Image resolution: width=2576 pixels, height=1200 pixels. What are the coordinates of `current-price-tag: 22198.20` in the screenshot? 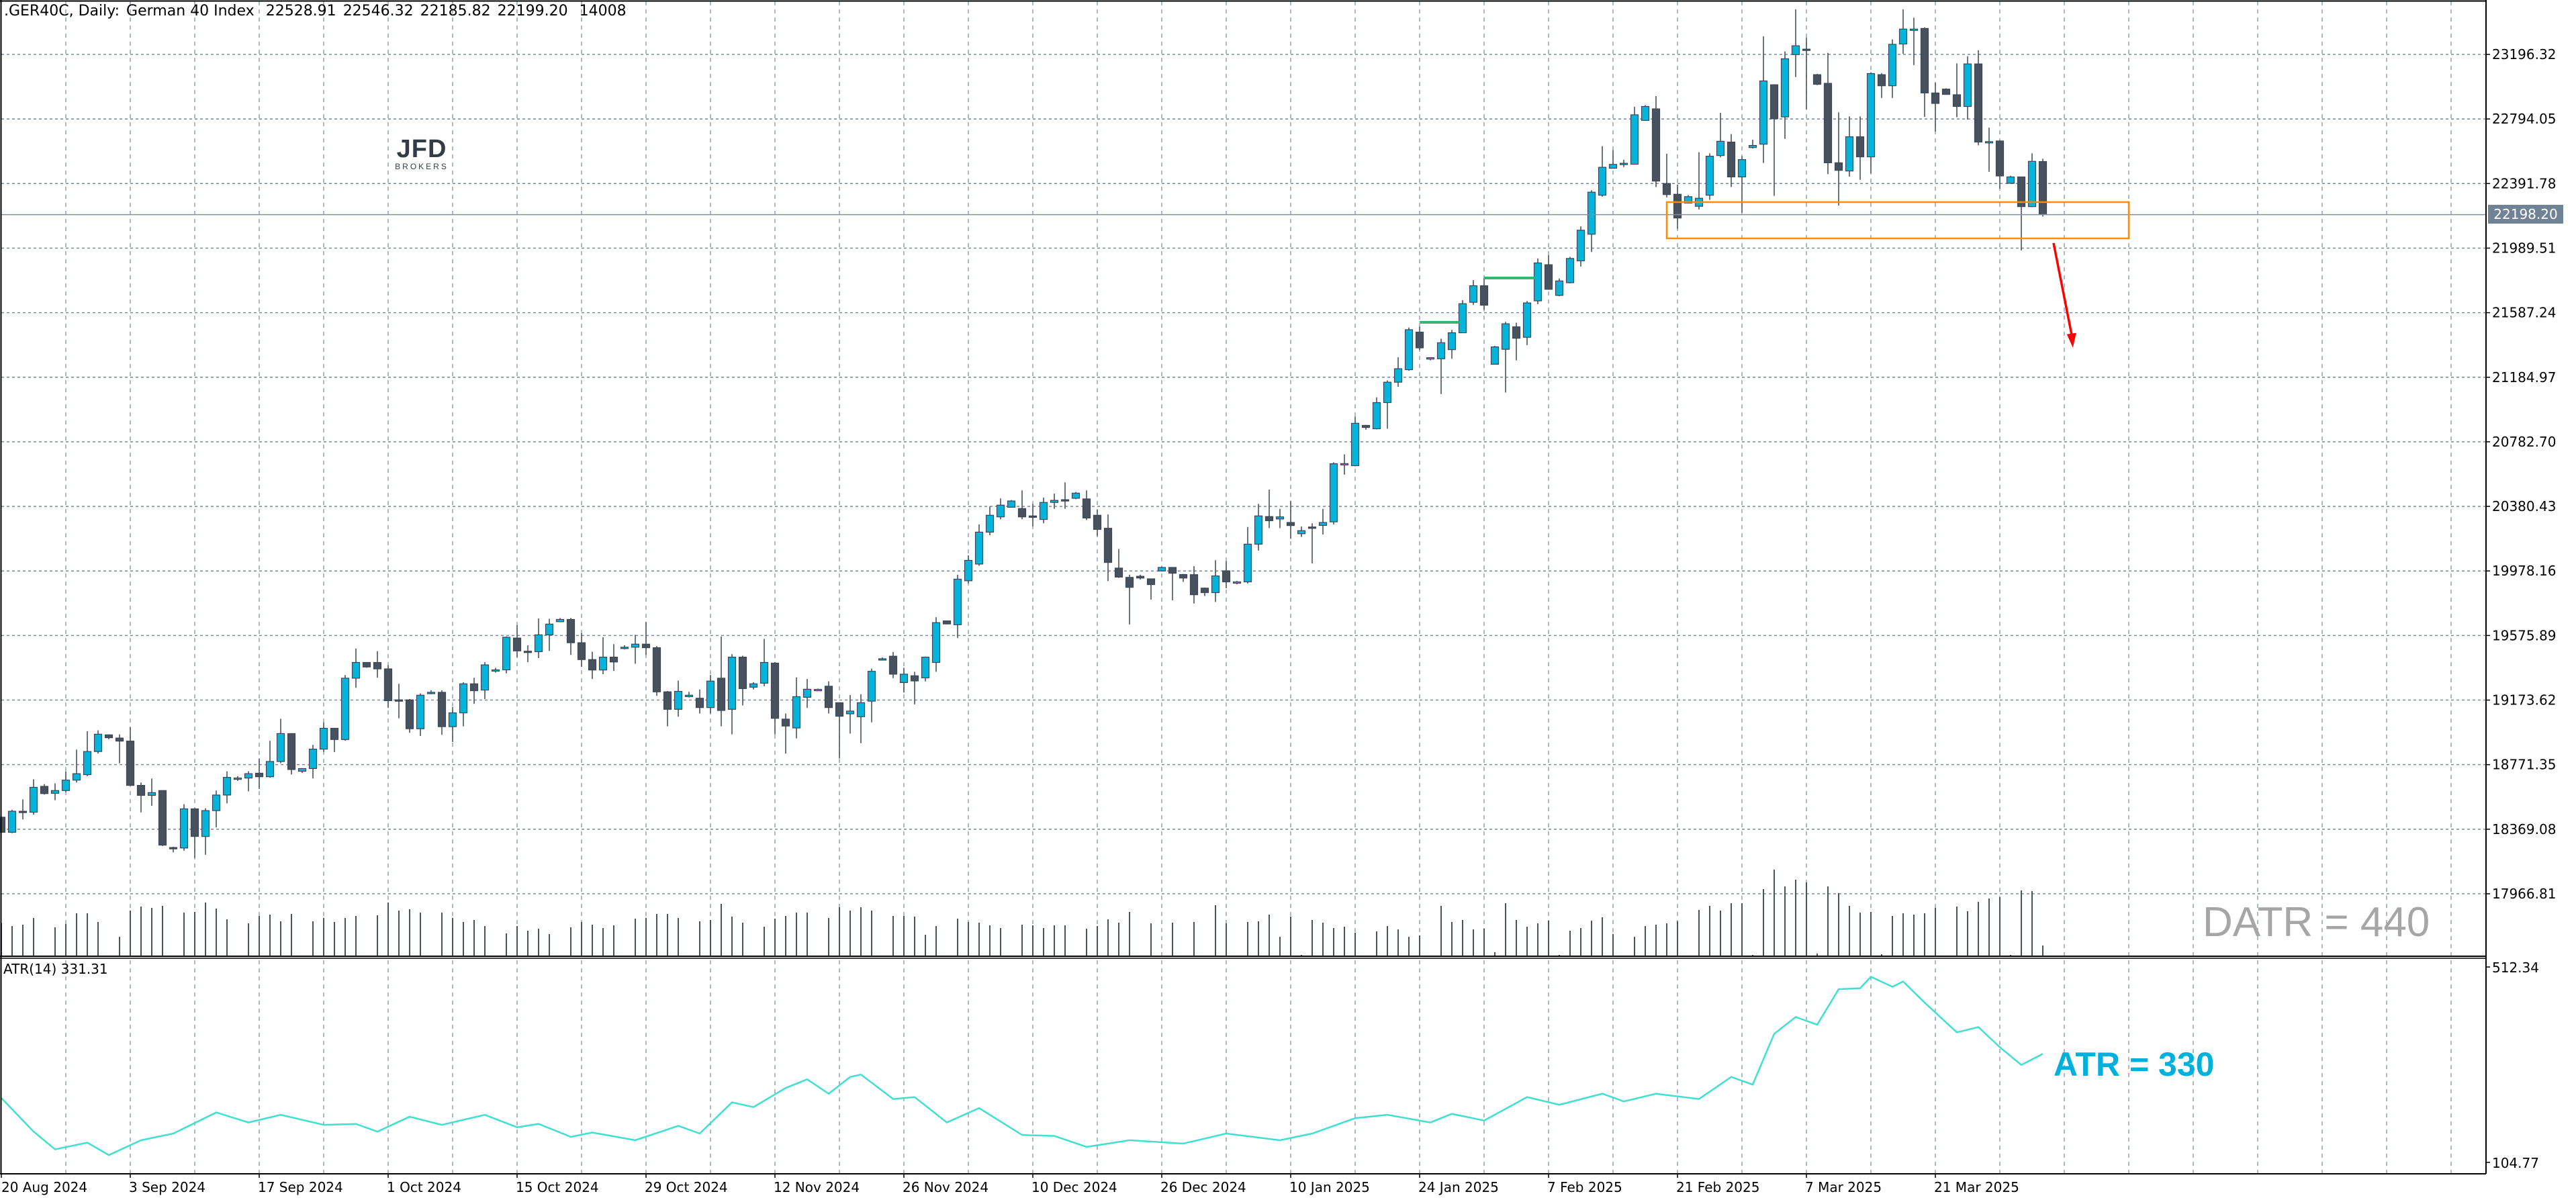 It's located at (2525, 215).